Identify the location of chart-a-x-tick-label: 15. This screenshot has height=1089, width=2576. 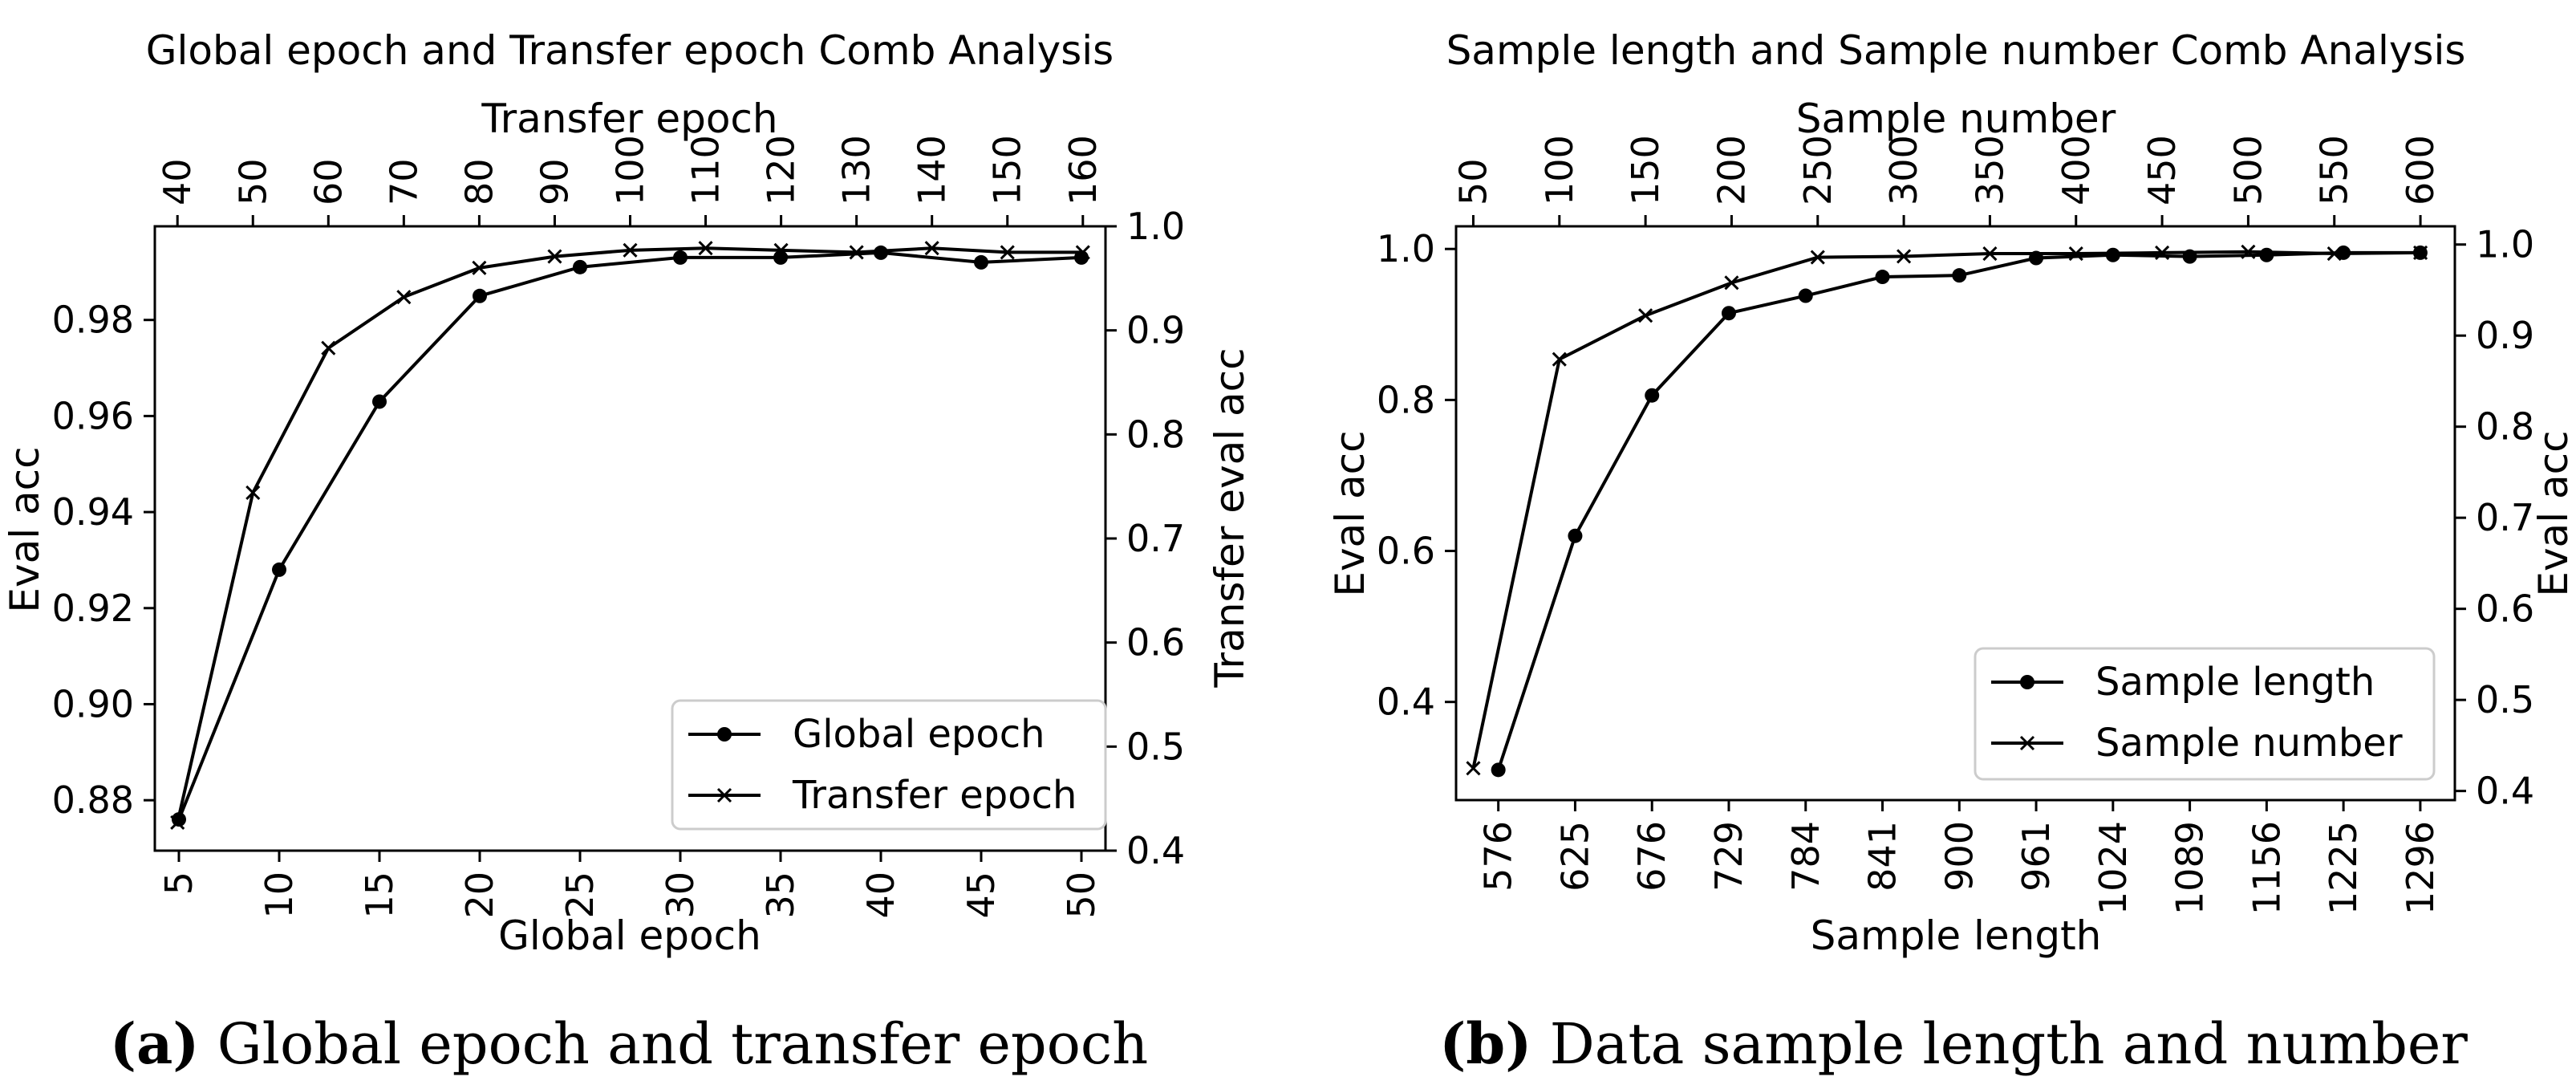
(379, 895).